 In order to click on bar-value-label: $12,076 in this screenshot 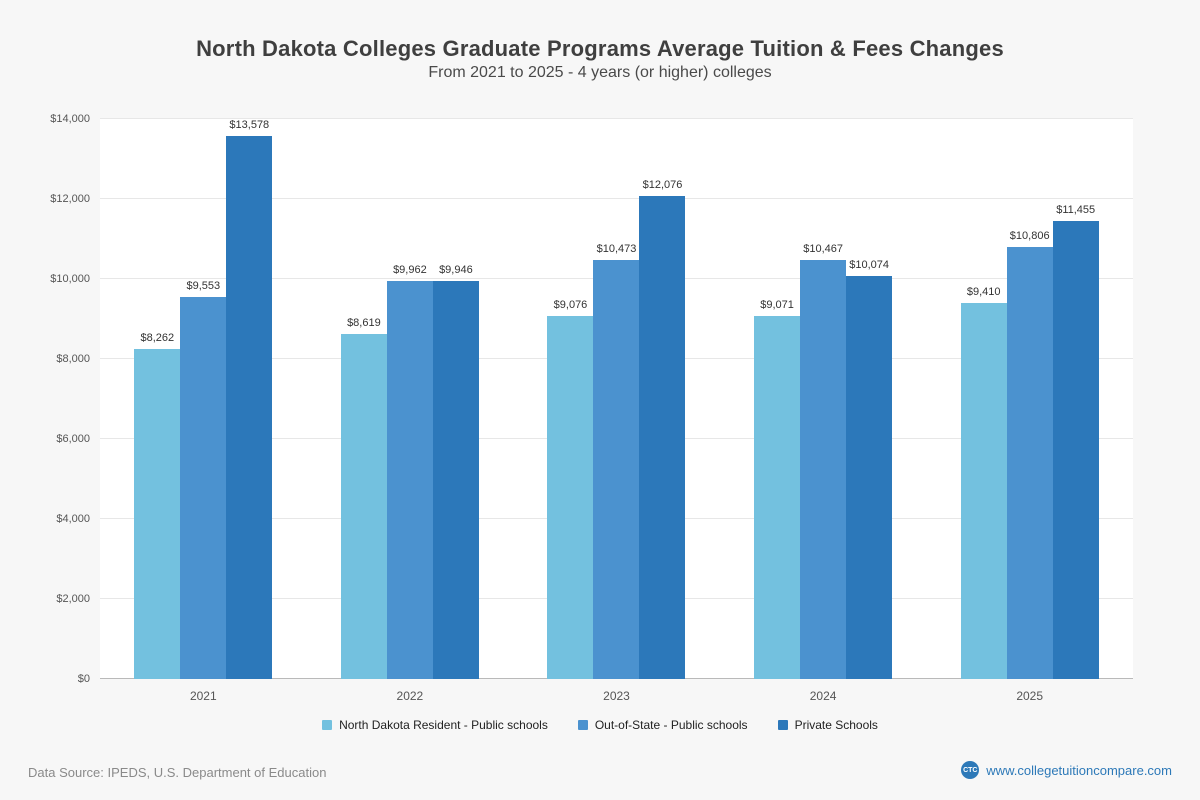, I will do `click(662, 184)`.